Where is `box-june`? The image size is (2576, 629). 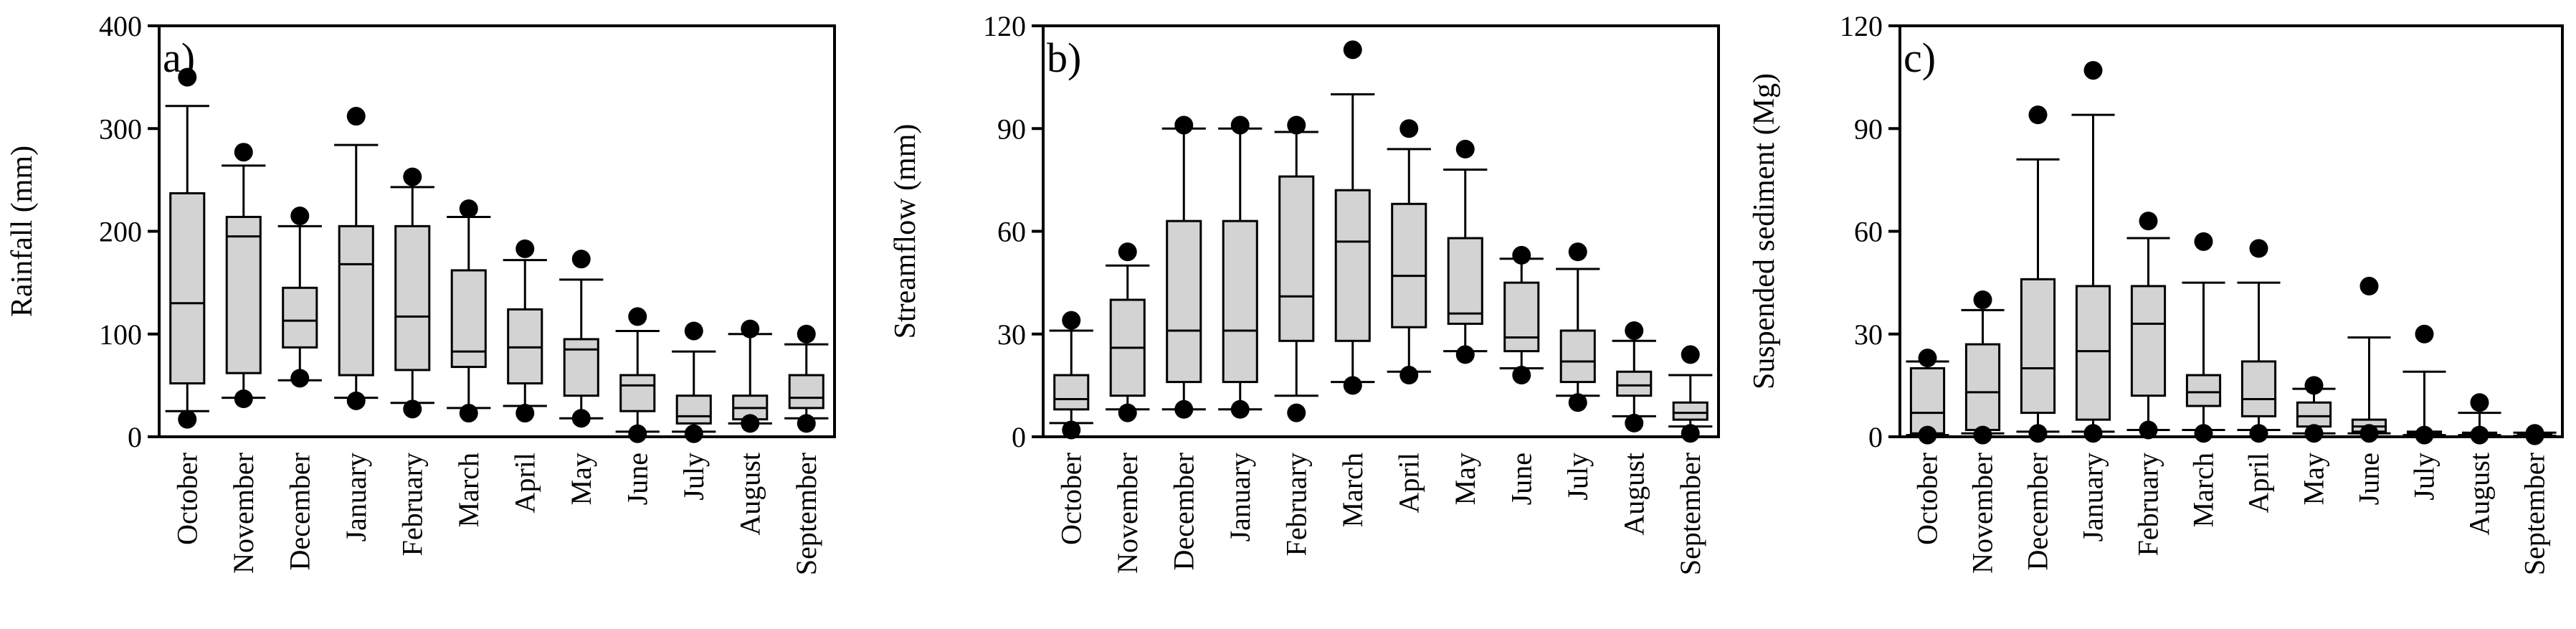 box-june is located at coordinates (1522, 315).